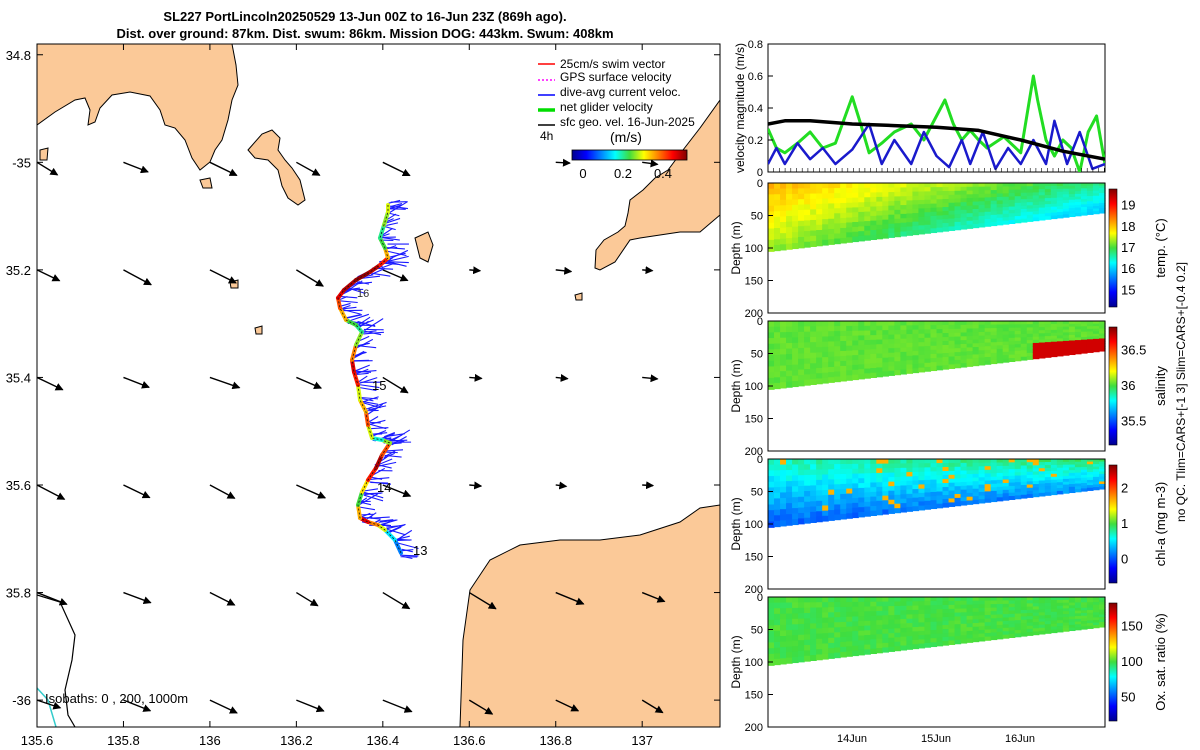 The height and width of the screenshot is (750, 1200). I want to click on small-island, so click(206, 183).